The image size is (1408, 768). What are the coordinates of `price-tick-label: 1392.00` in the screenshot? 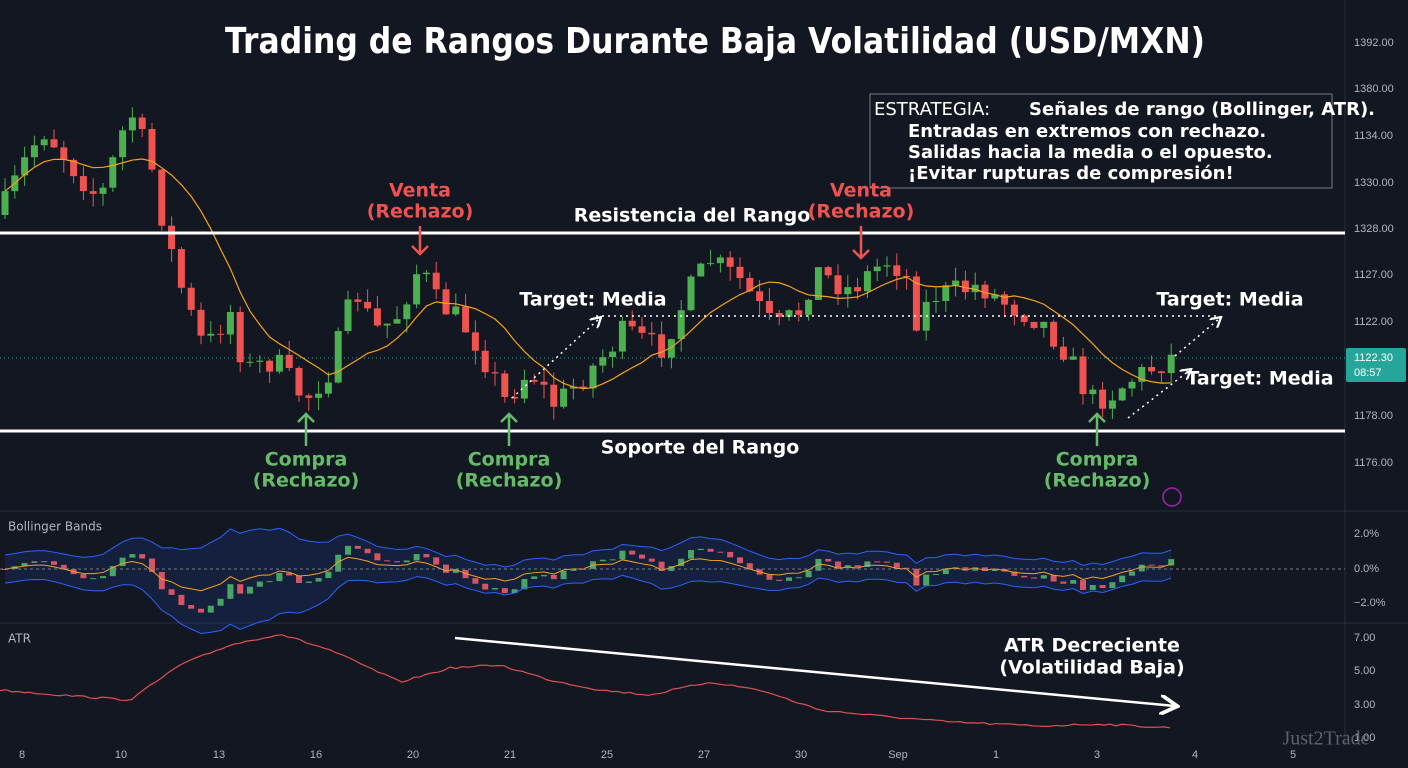 It's located at (1374, 43).